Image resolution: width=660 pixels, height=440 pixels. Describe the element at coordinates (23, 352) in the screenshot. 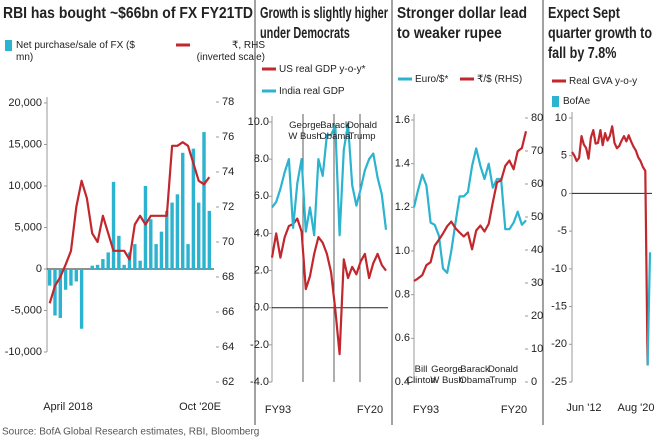

I see `y-tick-label: -10,000` at that location.